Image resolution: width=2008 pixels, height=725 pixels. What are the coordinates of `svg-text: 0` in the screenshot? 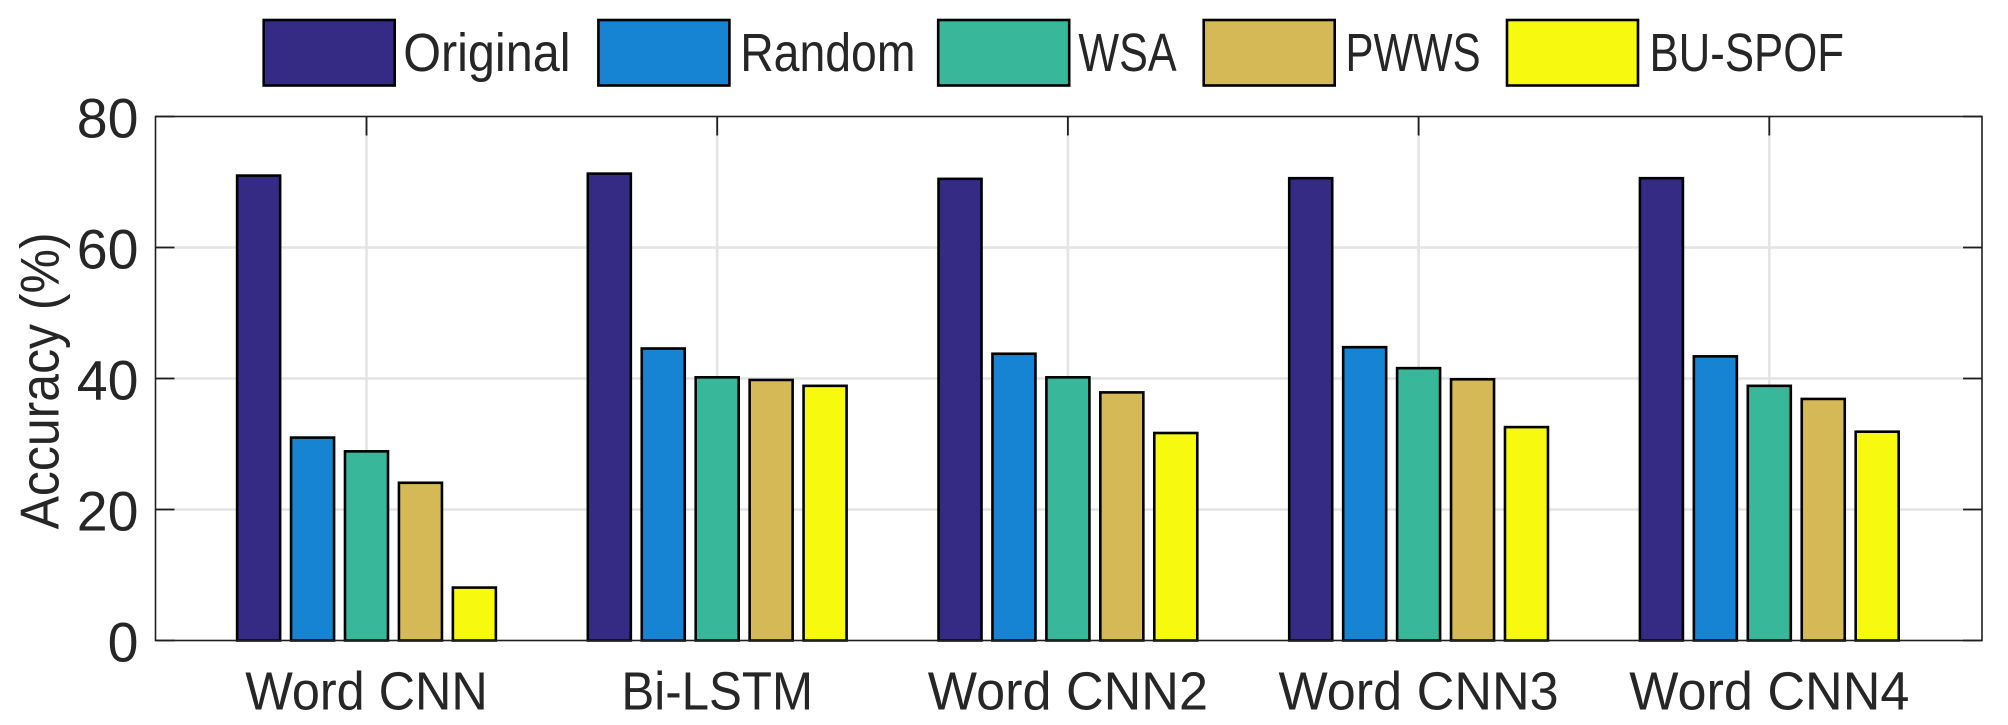 It's located at (123, 643).